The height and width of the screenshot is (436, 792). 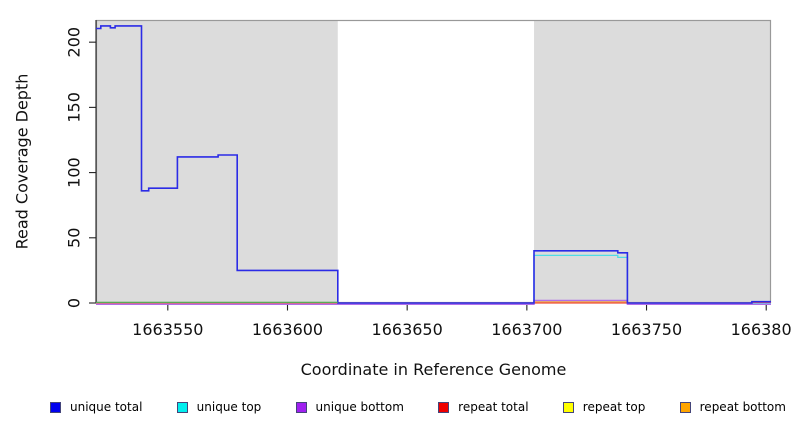 I want to click on legend-item-unique-top: unique top, so click(x=219, y=407).